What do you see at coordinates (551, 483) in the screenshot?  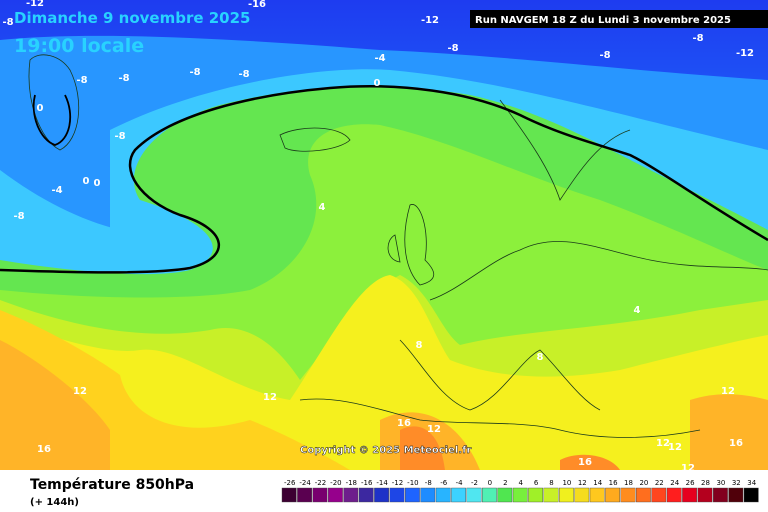 I see `legend-label: 8` at bounding box center [551, 483].